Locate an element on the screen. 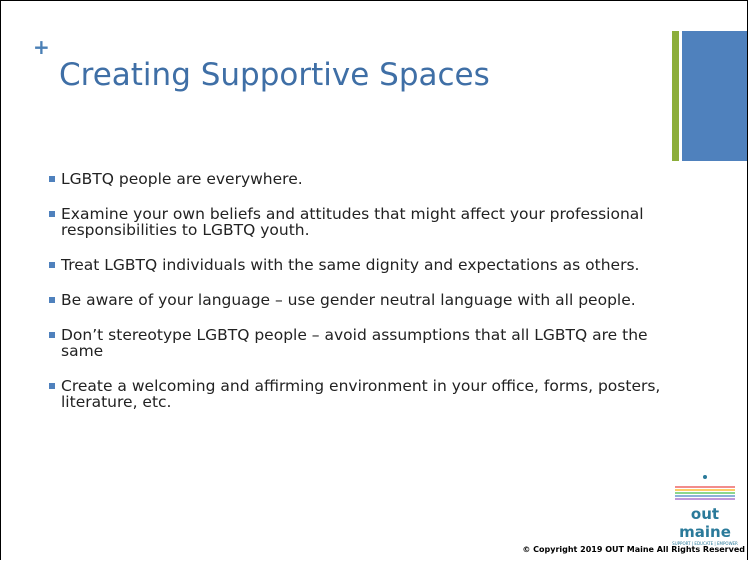  logo-name: out maine is located at coordinates (705, 523).